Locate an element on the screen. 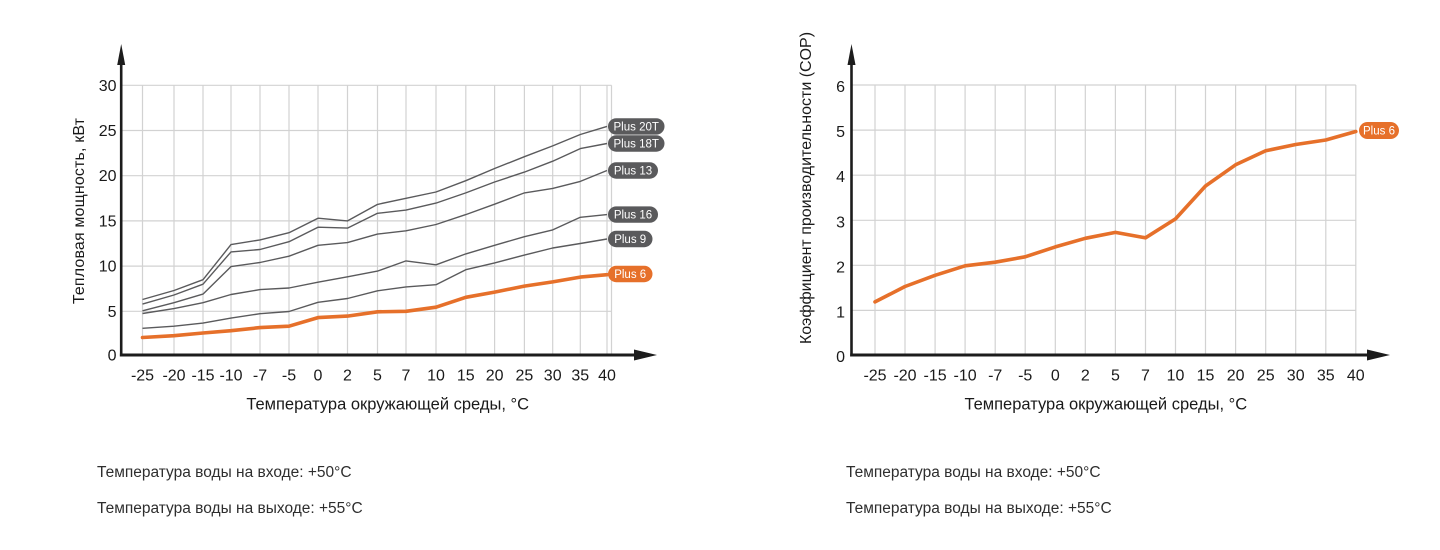 The width and height of the screenshot is (1440, 550). svg-text: 6 is located at coordinates (840, 87).